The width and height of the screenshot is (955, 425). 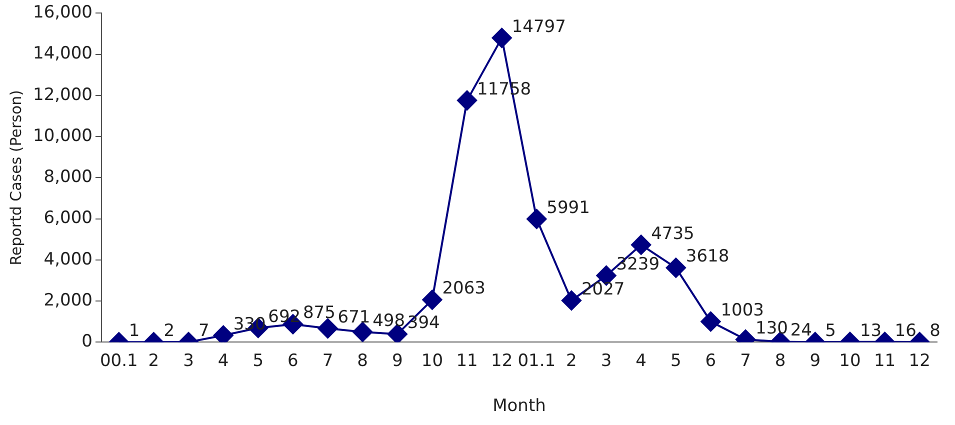 What do you see at coordinates (708, 256) in the screenshot?
I see `data-label: 3618` at bounding box center [708, 256].